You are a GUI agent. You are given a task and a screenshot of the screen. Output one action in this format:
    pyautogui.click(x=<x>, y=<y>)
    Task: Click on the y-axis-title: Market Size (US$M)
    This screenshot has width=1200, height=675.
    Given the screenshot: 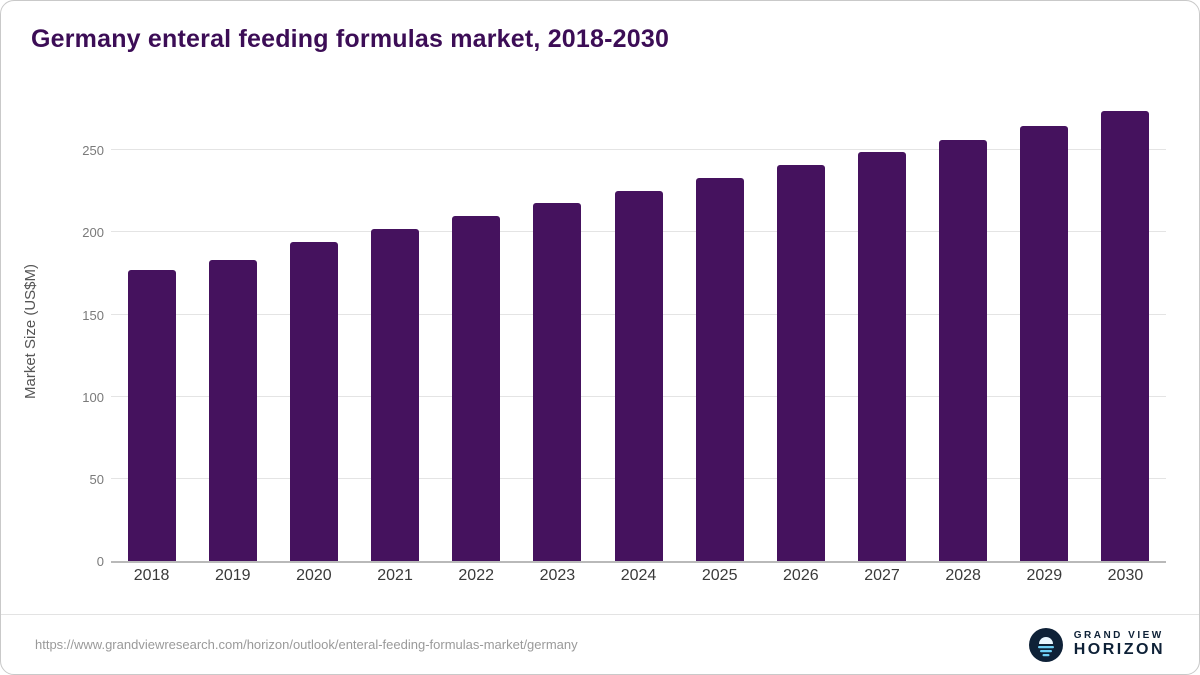 What is the action you would take?
    pyautogui.click(x=31, y=331)
    